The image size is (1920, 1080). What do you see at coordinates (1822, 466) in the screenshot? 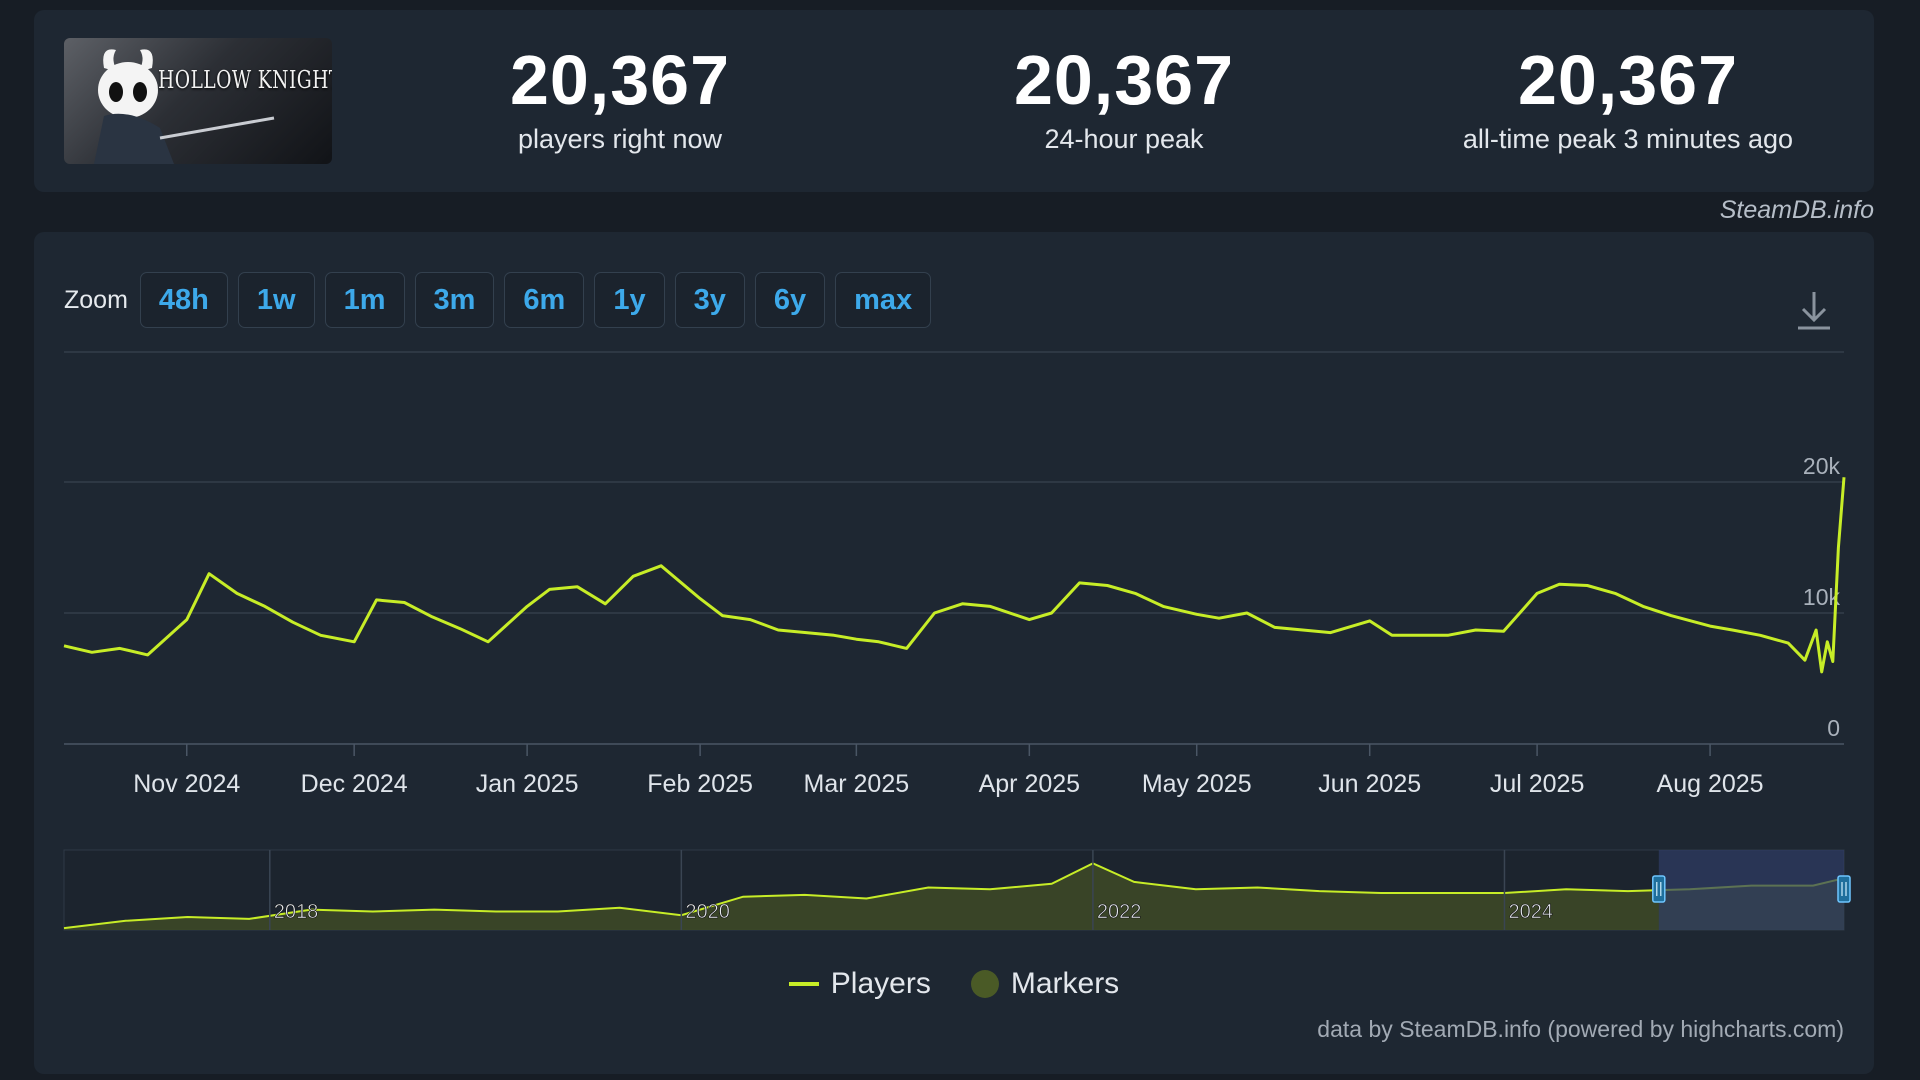
I see `y-tick-label: 20k` at bounding box center [1822, 466].